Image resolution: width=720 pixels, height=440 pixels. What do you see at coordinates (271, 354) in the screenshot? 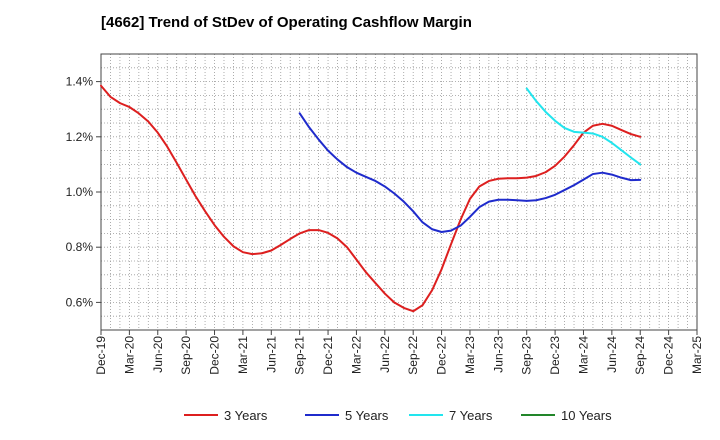
I see `x-tick-label: Jun-21` at bounding box center [271, 354].